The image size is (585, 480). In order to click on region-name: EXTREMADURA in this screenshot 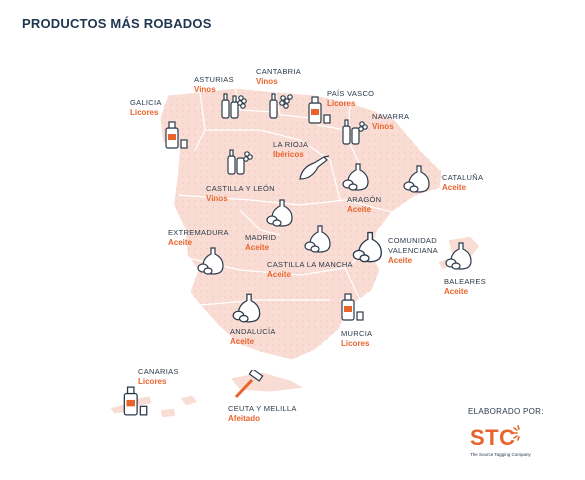, I will do `click(198, 232)`.